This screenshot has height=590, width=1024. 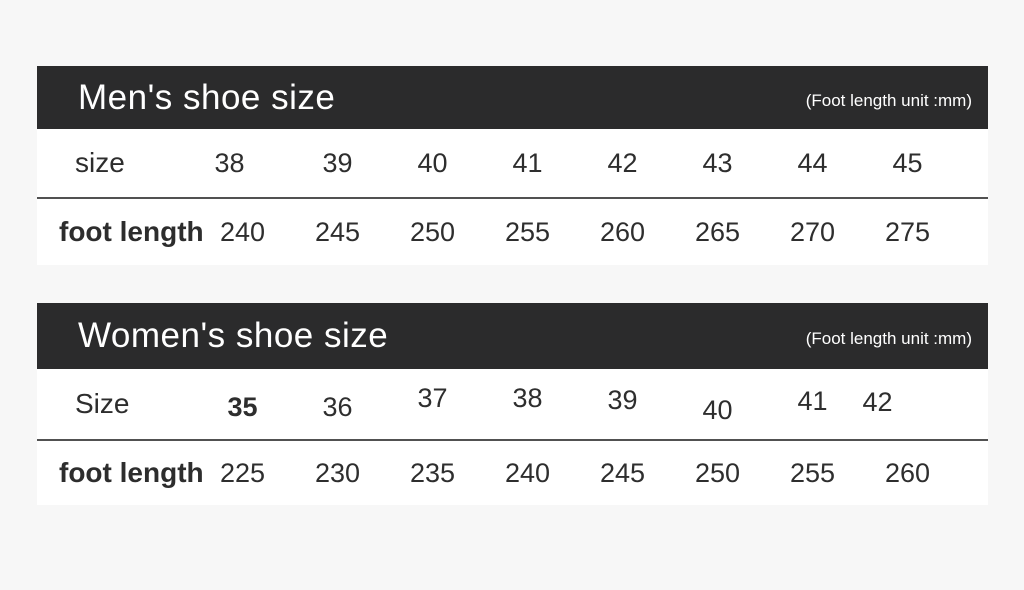 I want to click on foot-length-cell: 230, so click(x=337, y=472).